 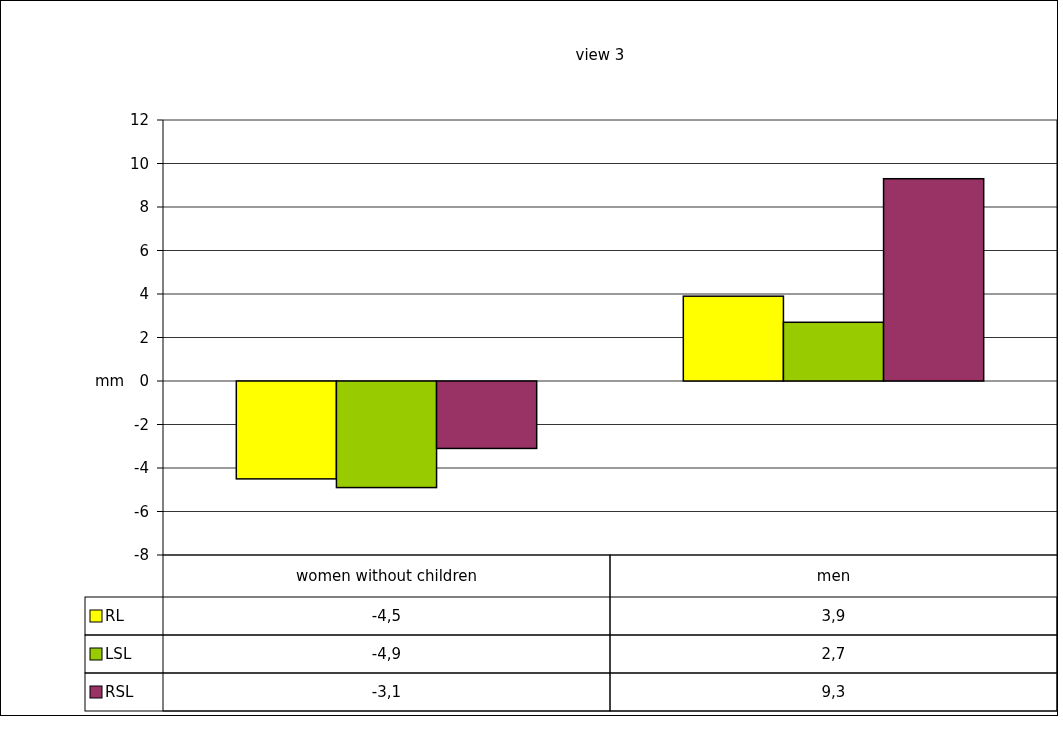 I want to click on y-tick-label: 0, so click(x=144, y=381).